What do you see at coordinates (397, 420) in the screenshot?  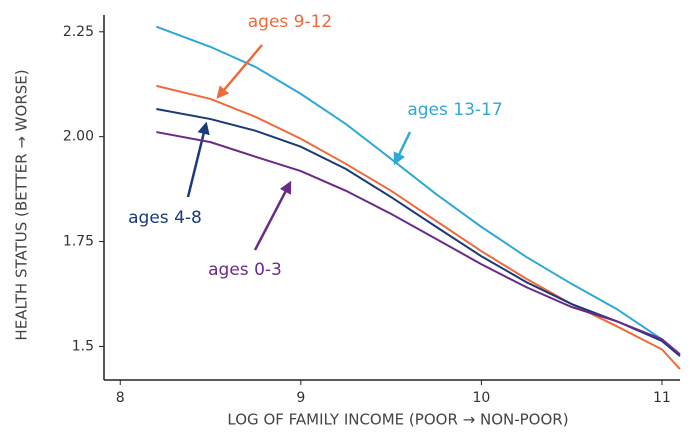 I see `x-axis-title: LOG OF FAMILY INCOME (POOR → NON-POOR)` at bounding box center [397, 420].